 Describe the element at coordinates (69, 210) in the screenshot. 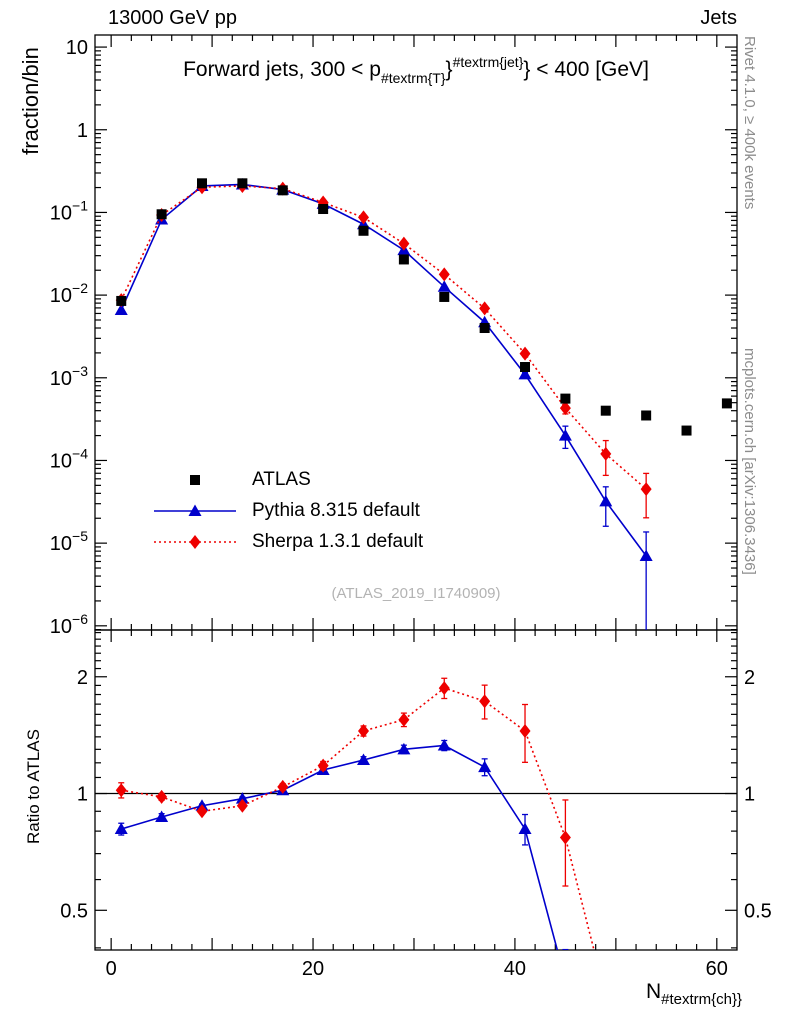

I see `svg-text: 10⁻¹` at that location.